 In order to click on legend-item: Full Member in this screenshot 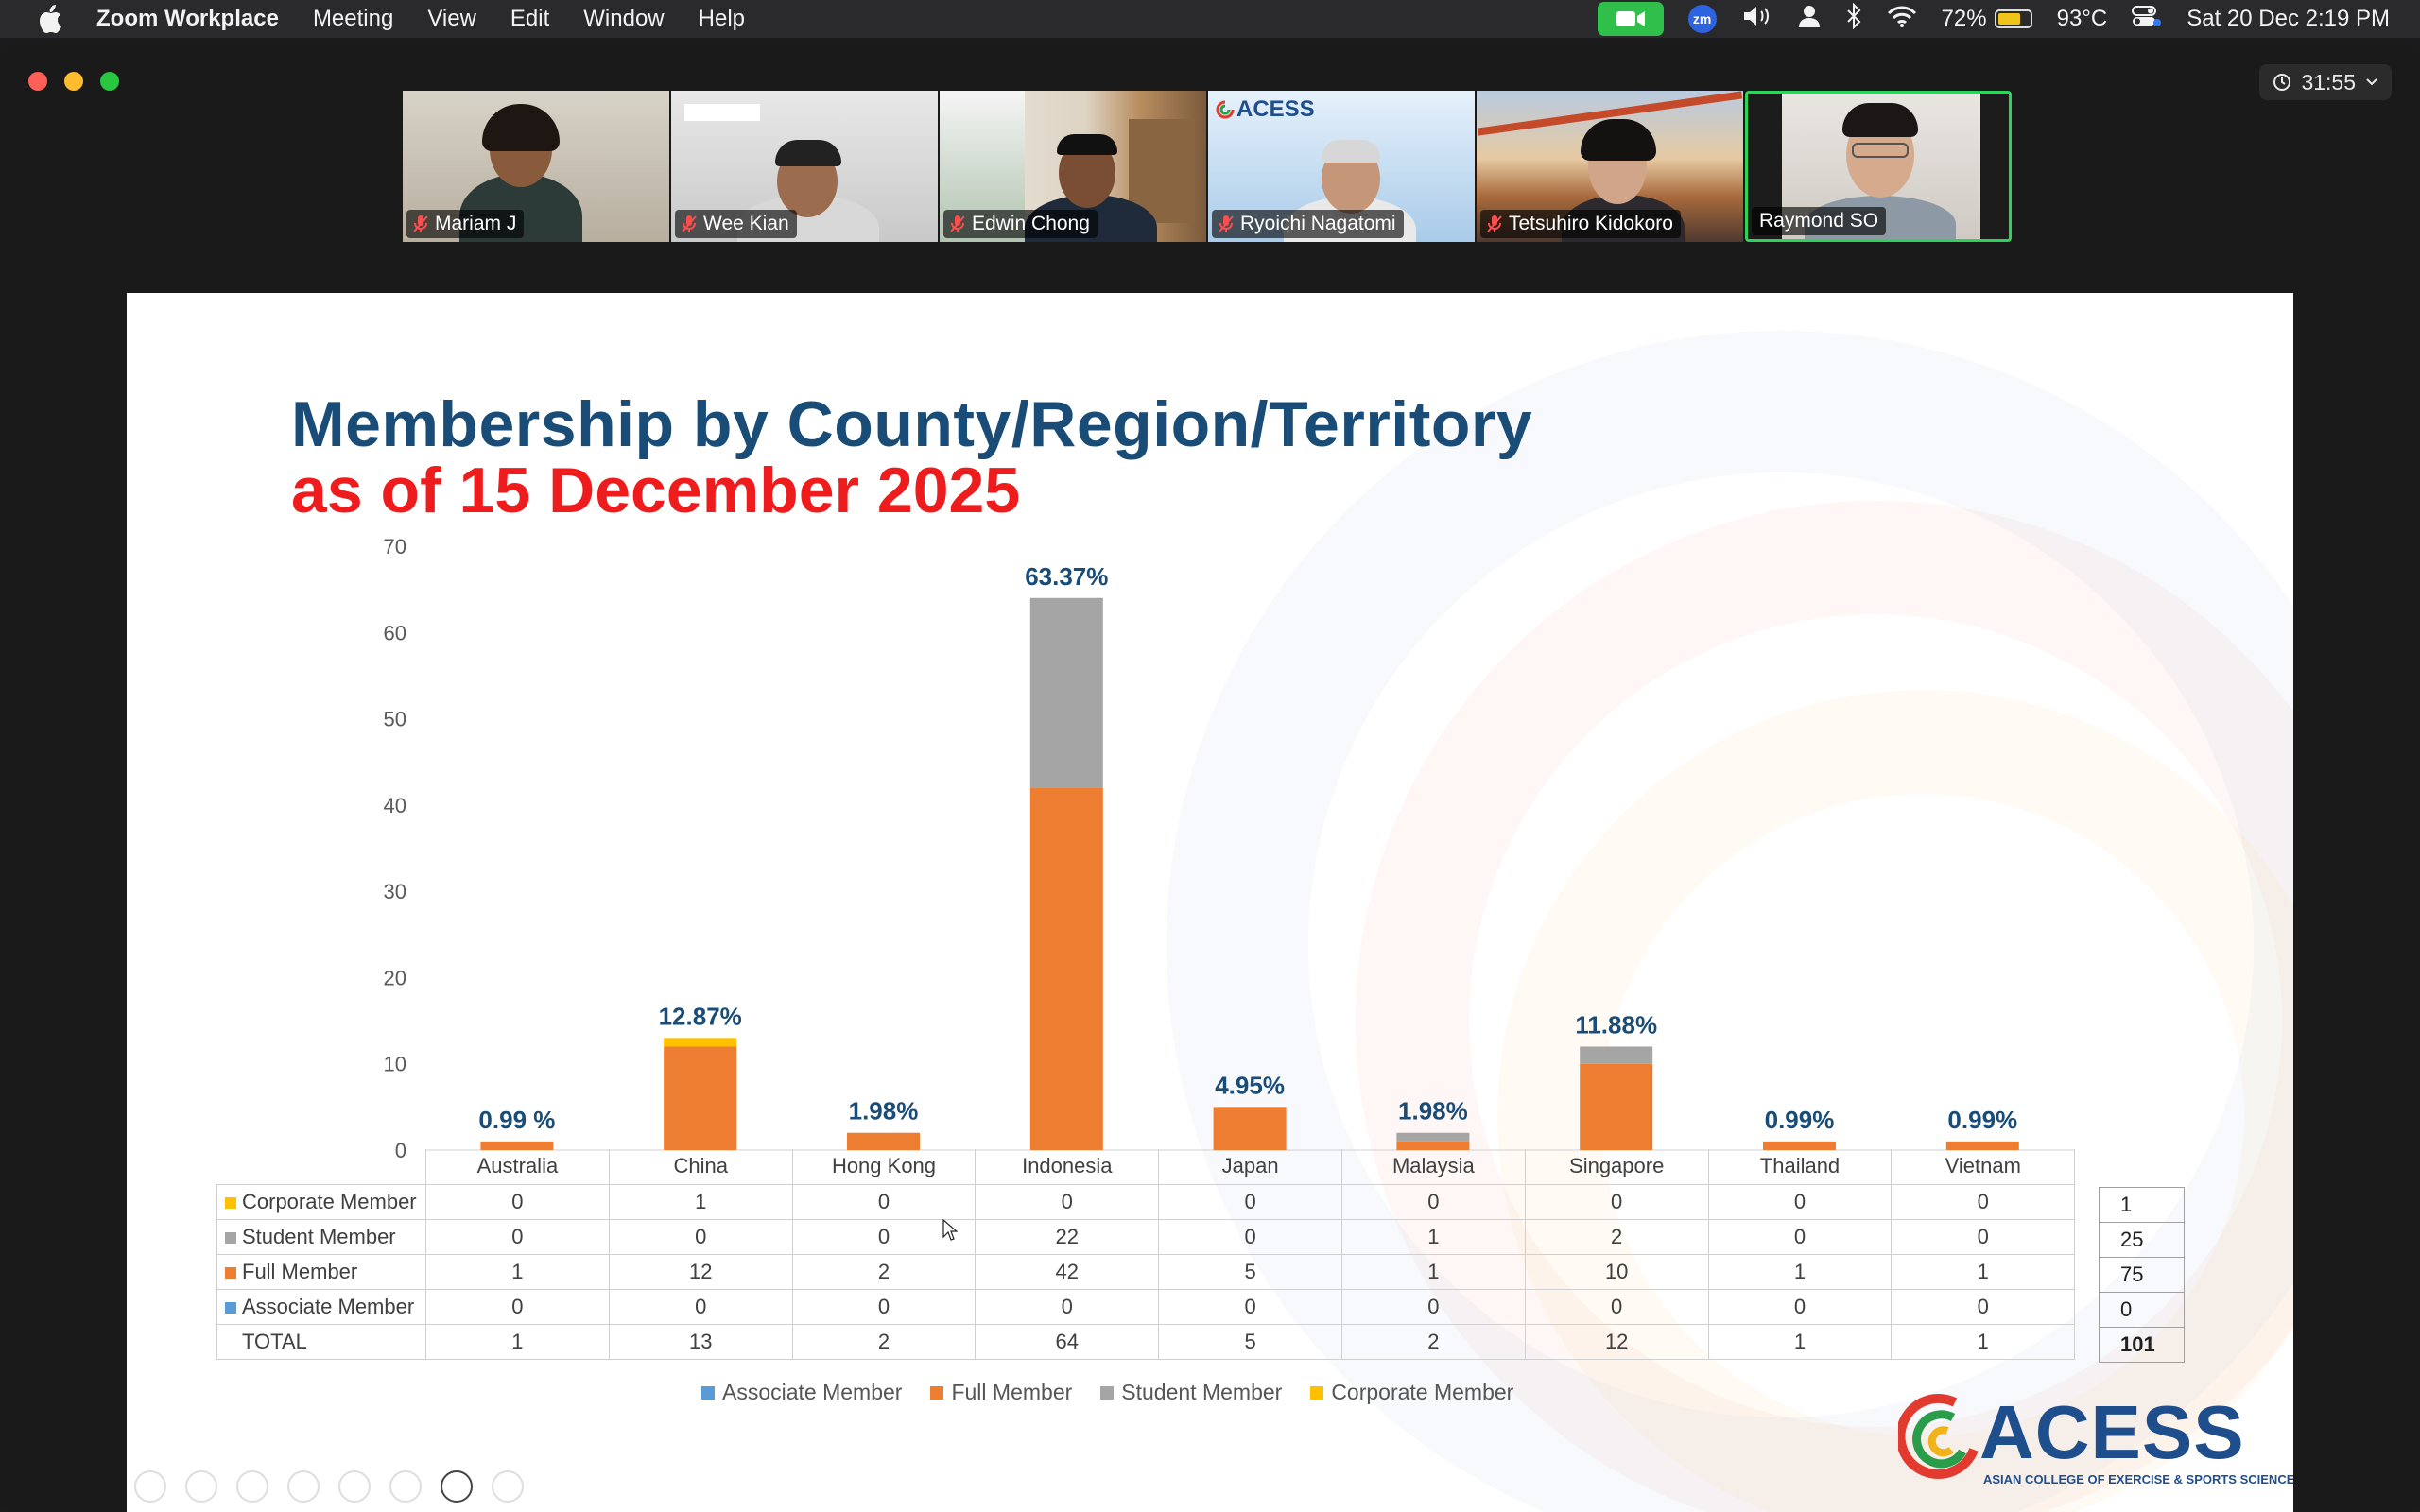, I will do `click(1001, 1392)`.